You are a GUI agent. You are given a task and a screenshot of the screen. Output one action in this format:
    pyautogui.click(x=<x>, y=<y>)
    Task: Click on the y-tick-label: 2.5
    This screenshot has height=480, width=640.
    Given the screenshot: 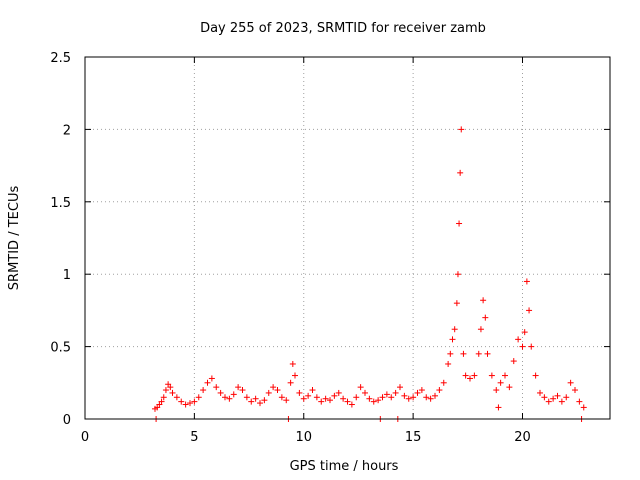 What is the action you would take?
    pyautogui.click(x=60, y=58)
    